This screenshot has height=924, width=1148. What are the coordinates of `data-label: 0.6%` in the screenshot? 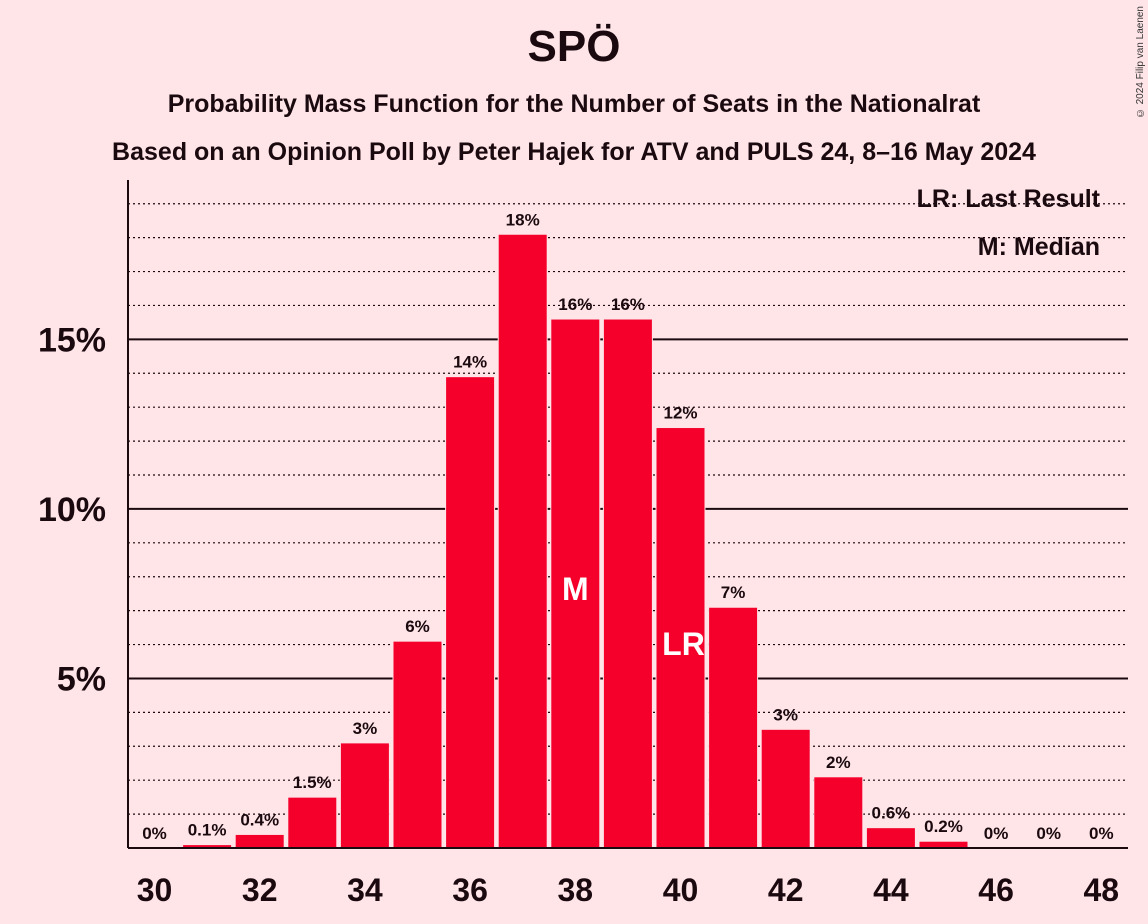 It's located at (891, 813).